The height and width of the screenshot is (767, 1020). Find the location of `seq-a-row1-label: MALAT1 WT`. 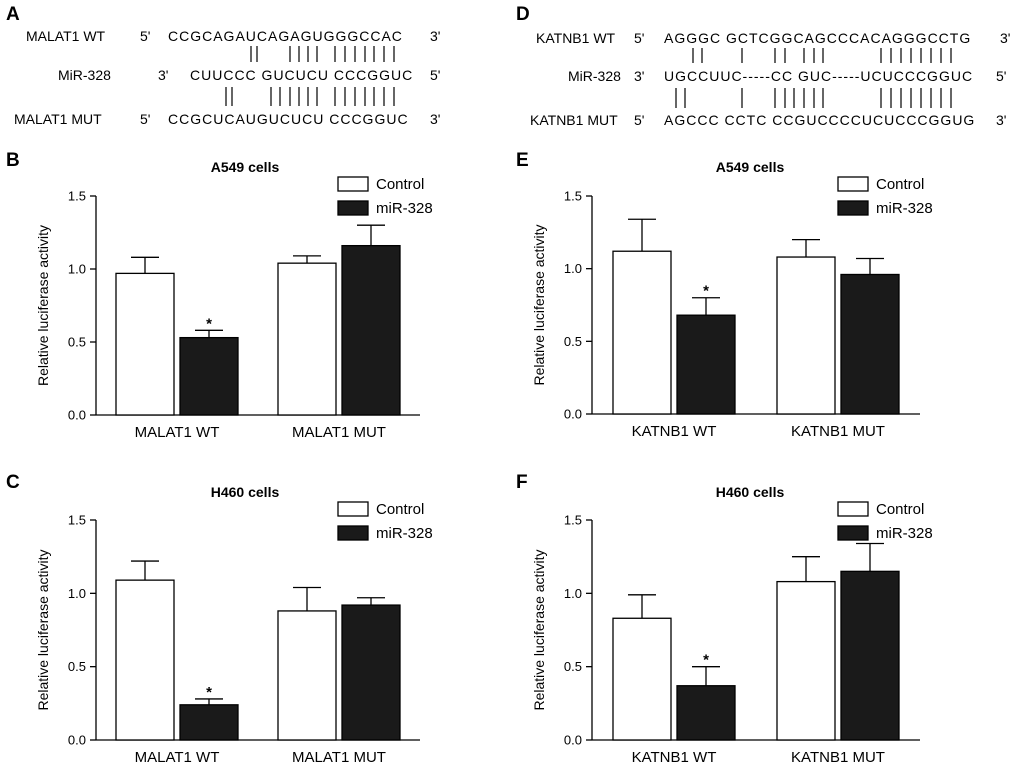

seq-a-row1-label: MALAT1 WT is located at coordinates (66, 36).